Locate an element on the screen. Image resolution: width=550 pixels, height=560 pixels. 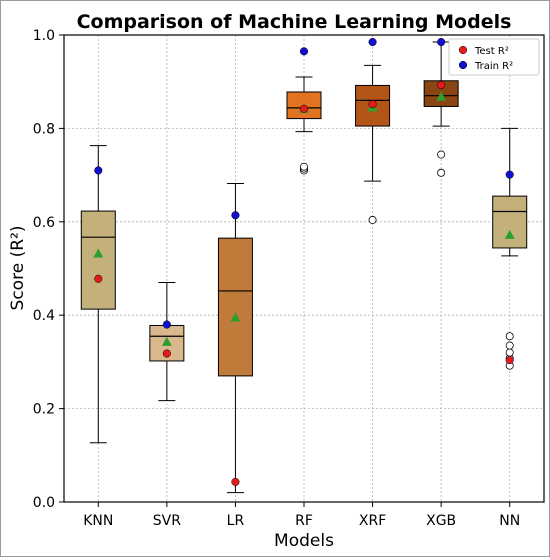
legend-box is located at coordinates (494, 57).